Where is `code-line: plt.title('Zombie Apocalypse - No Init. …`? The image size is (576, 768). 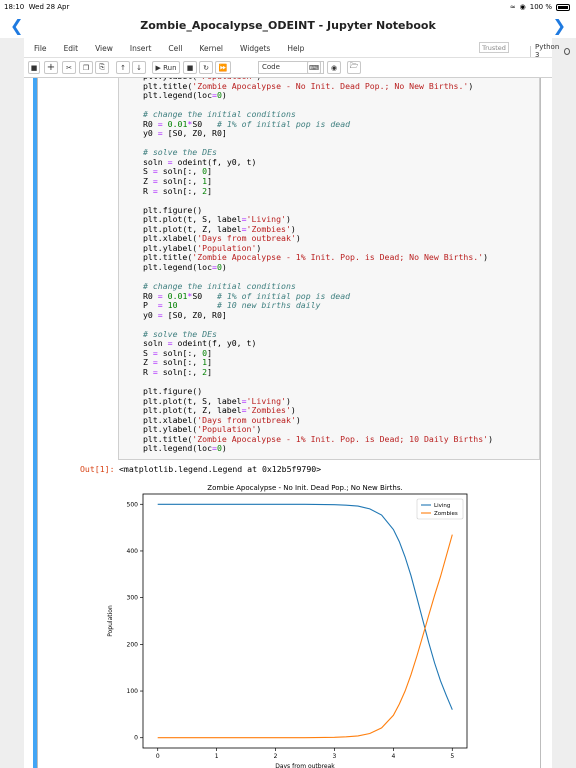 code-line: plt.title('Zombie Apocalypse - No Init. … is located at coordinates (308, 85).